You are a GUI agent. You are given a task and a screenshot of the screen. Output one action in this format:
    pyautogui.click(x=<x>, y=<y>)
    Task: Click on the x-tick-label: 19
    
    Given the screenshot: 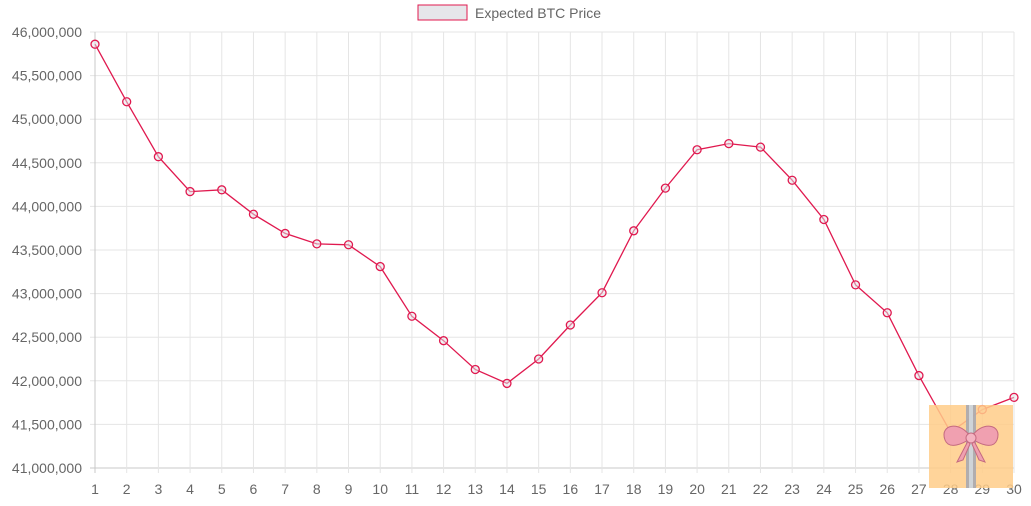 What is the action you would take?
    pyautogui.click(x=666, y=489)
    